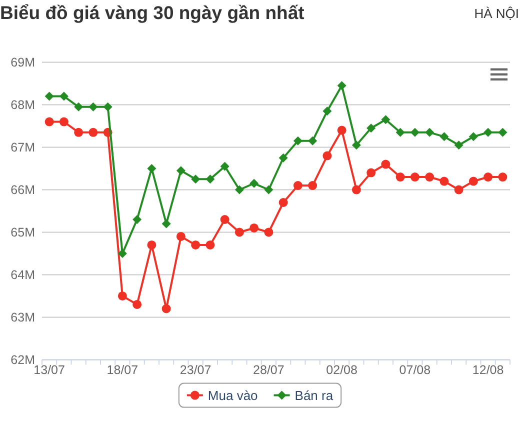 Image resolution: width=520 pixels, height=423 pixels. Describe the element at coordinates (22, 105) in the screenshot. I see `y-tick-label: 68M` at that location.